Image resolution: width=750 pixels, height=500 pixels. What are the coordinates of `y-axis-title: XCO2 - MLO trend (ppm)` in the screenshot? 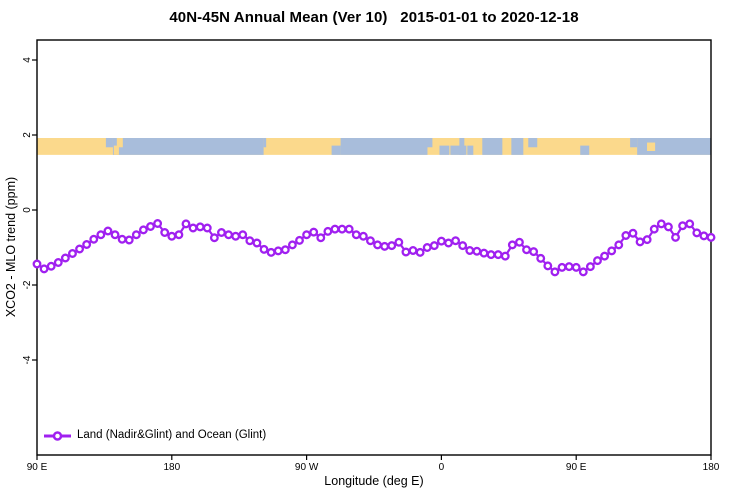 It's located at (11, 247).